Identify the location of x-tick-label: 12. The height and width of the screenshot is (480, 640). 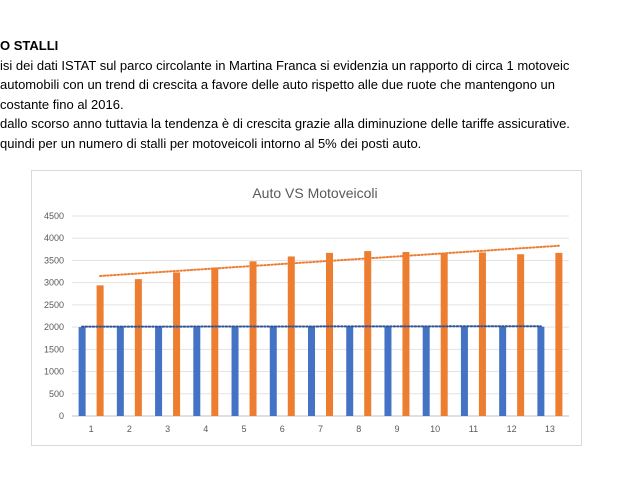
(512, 429).